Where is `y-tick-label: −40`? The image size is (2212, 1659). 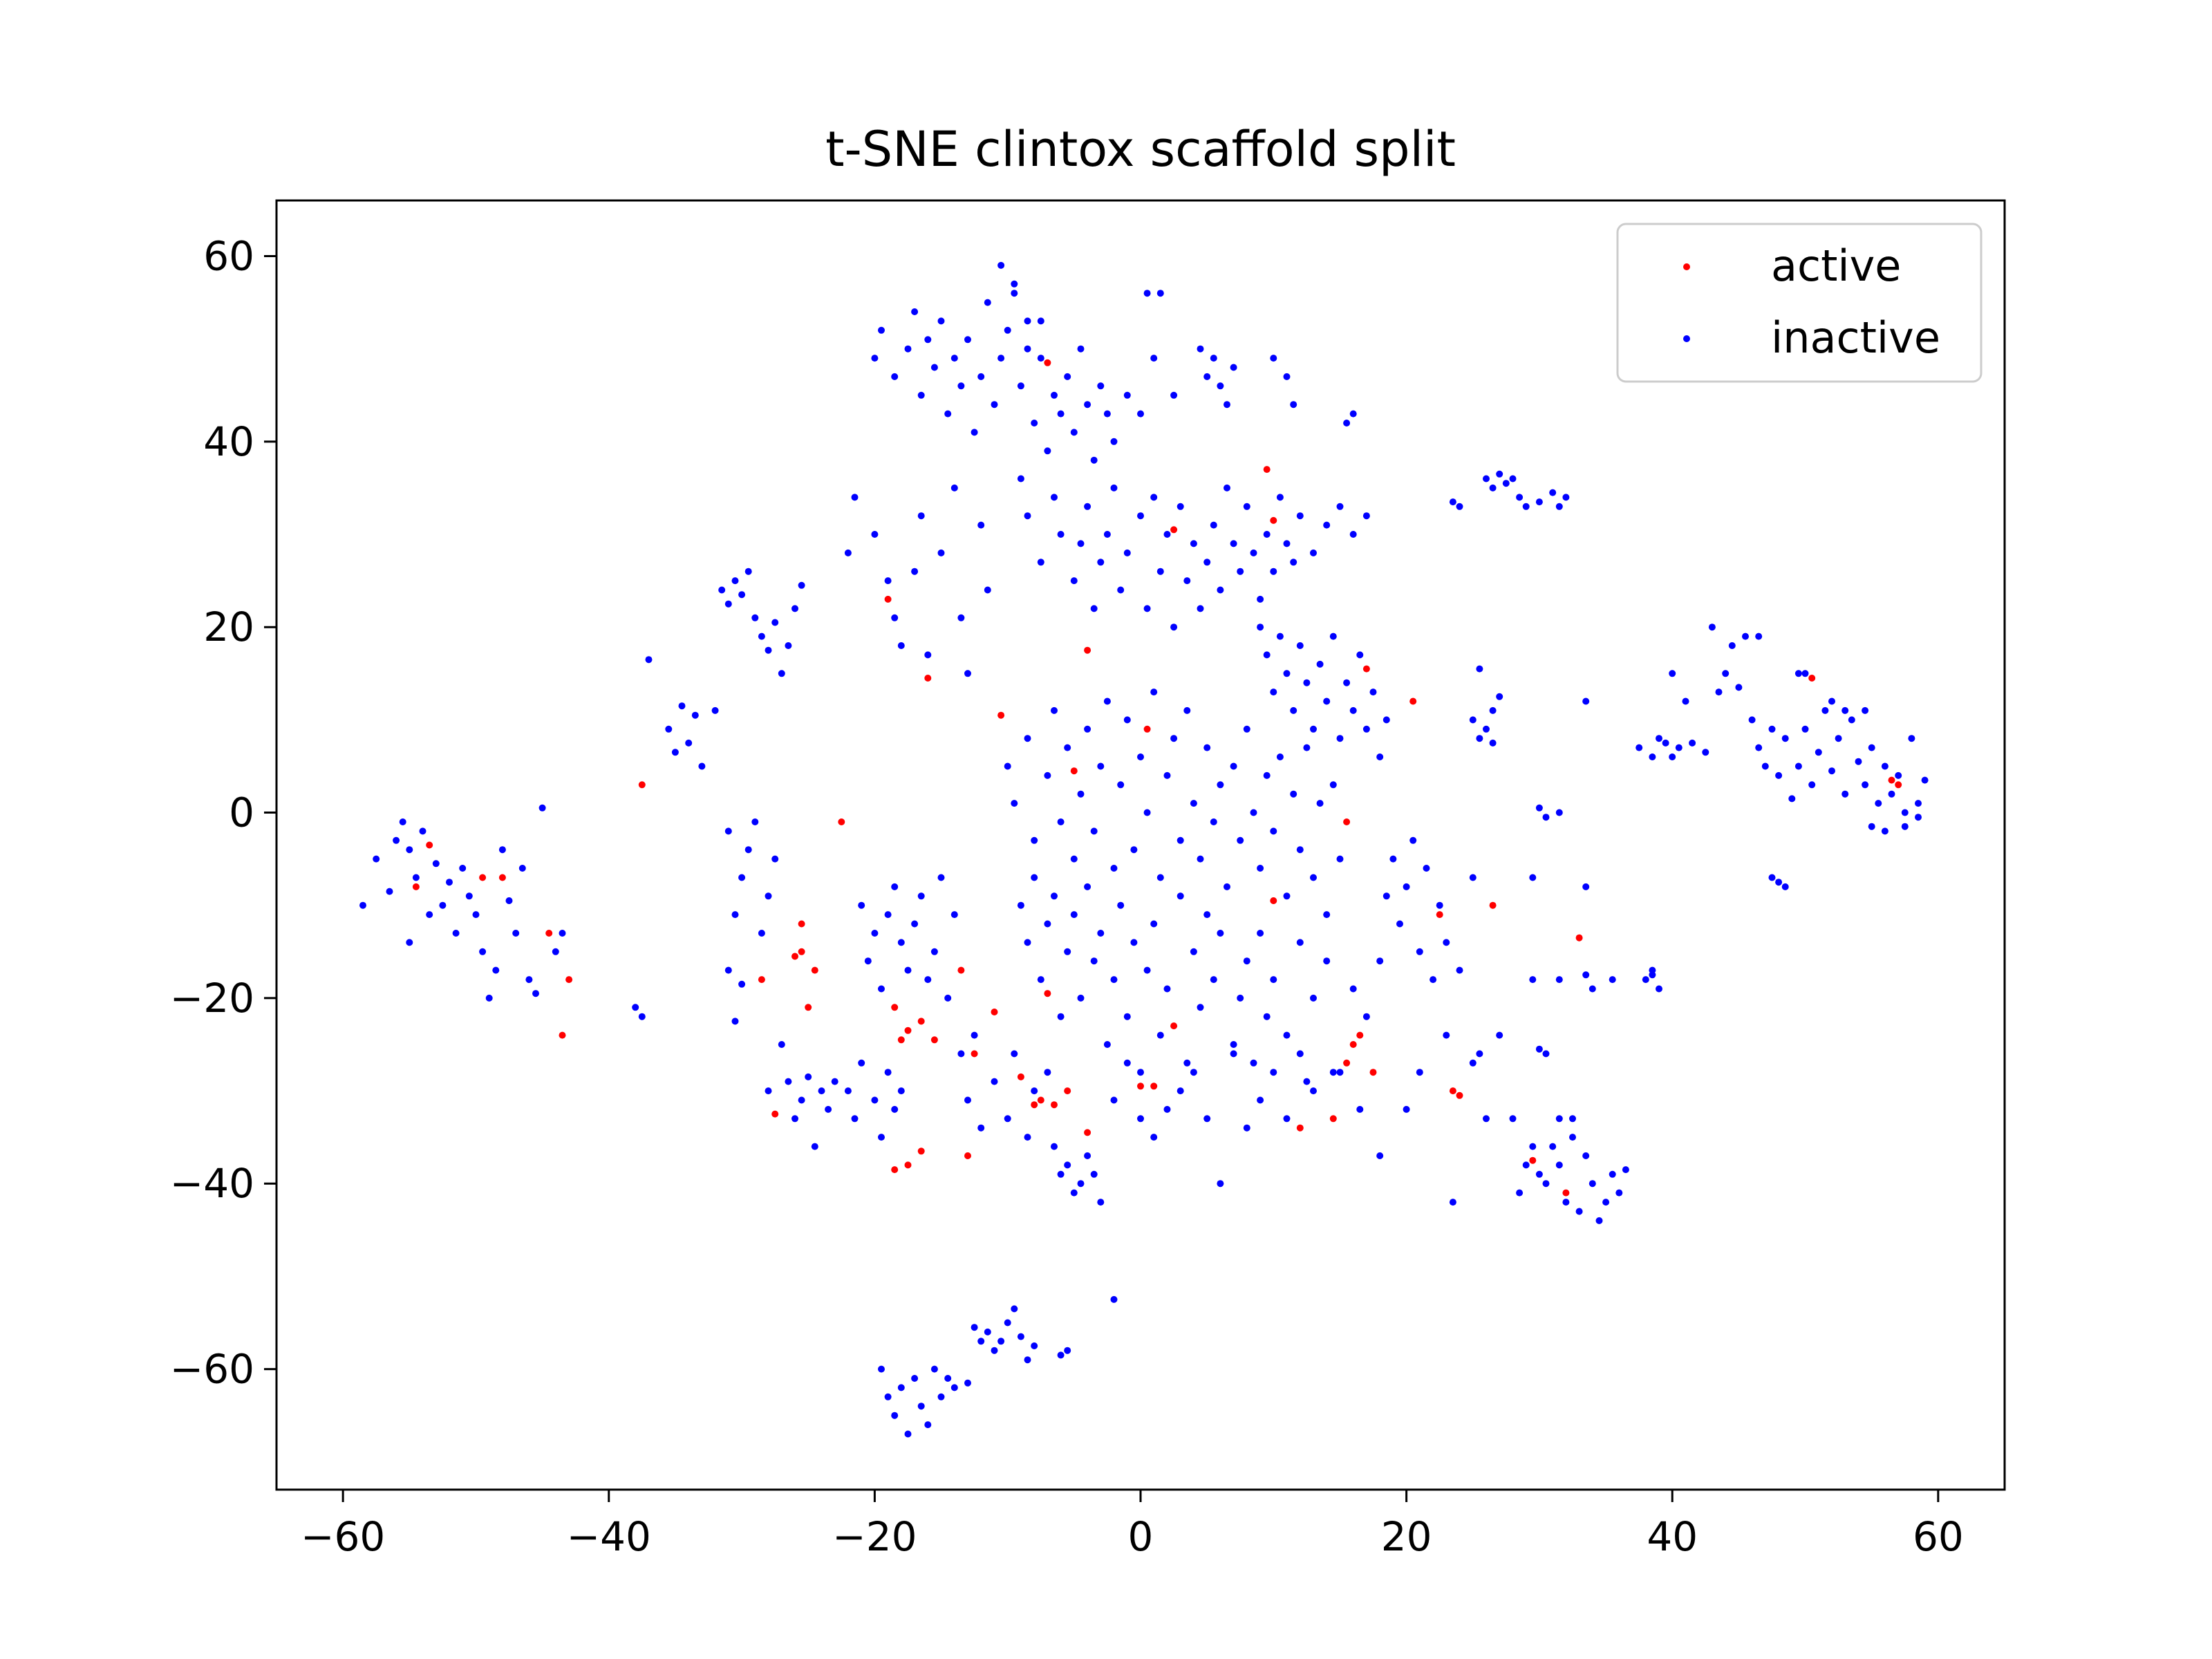
y-tick-label: −40 is located at coordinates (212, 1183).